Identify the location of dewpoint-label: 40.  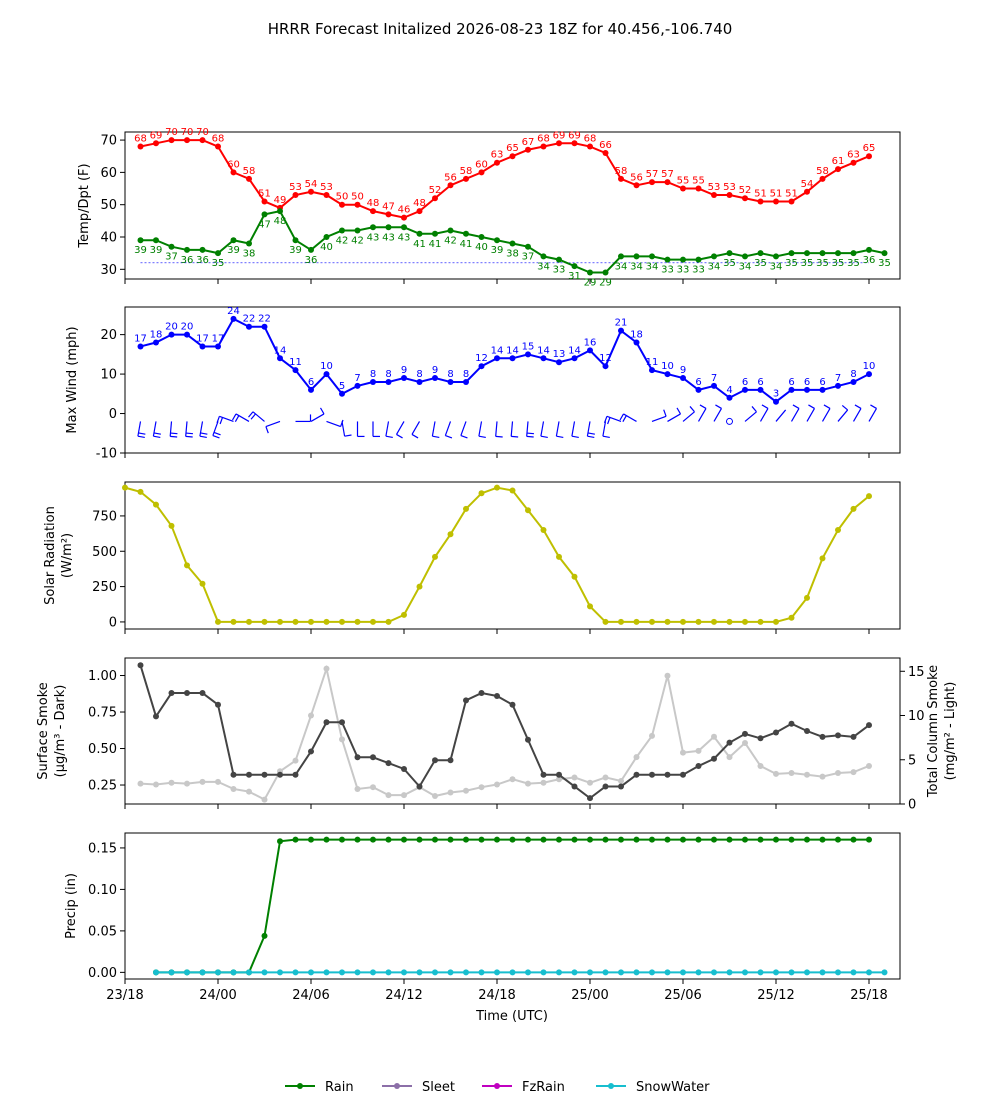
(481, 247).